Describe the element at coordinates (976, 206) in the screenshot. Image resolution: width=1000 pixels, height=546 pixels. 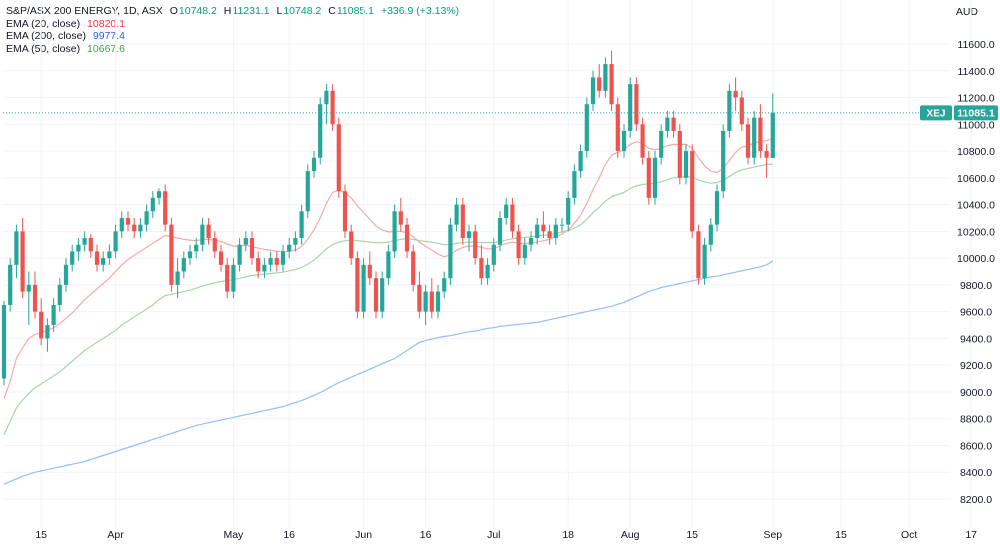
I see `y-tick-label: 10400.0` at that location.